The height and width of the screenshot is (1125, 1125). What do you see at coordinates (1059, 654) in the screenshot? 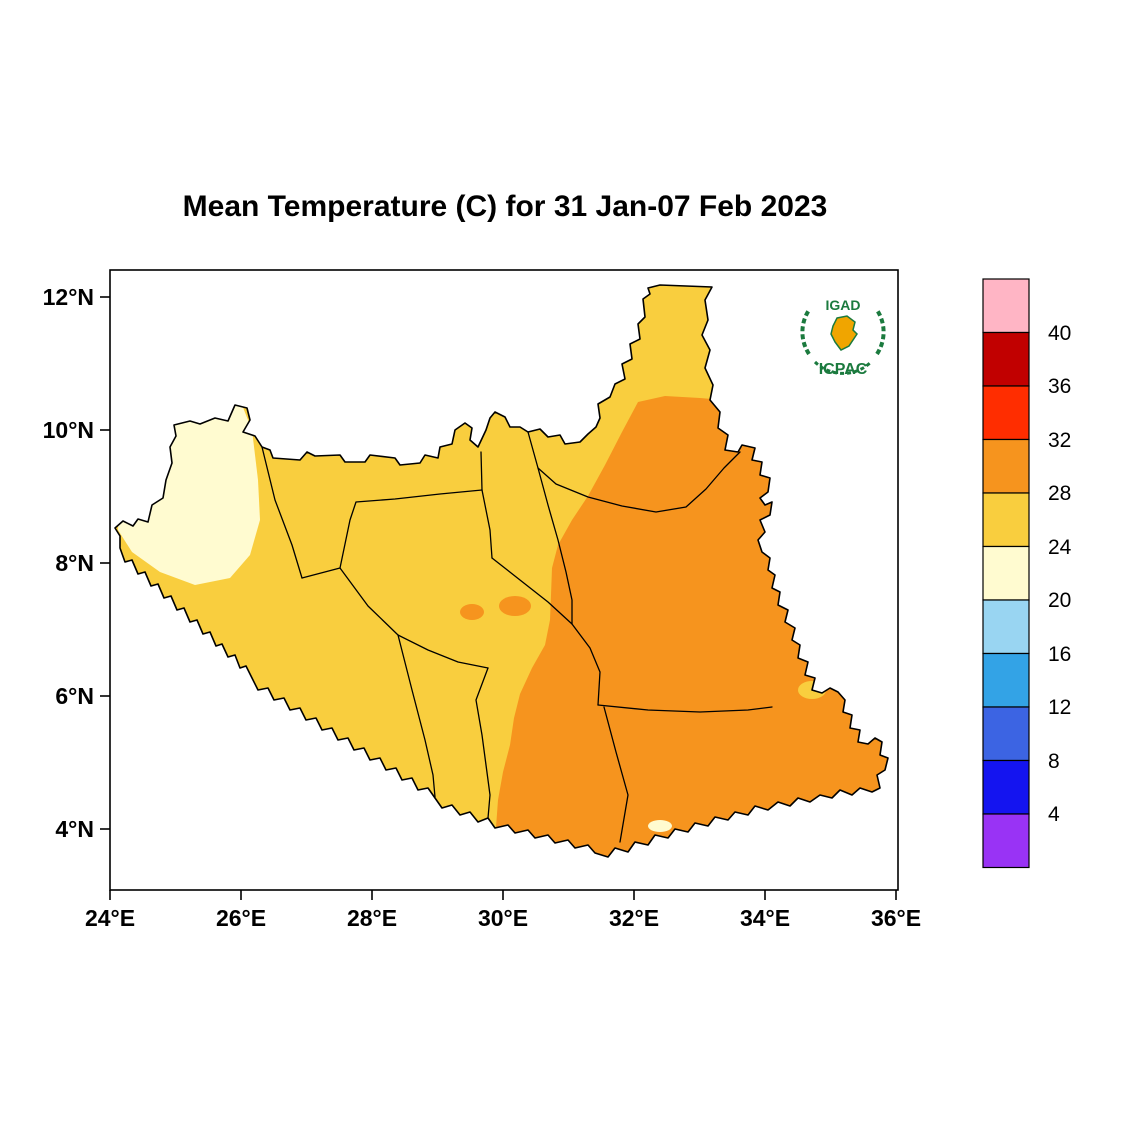
I see `colorbar-label: 16` at bounding box center [1059, 654].